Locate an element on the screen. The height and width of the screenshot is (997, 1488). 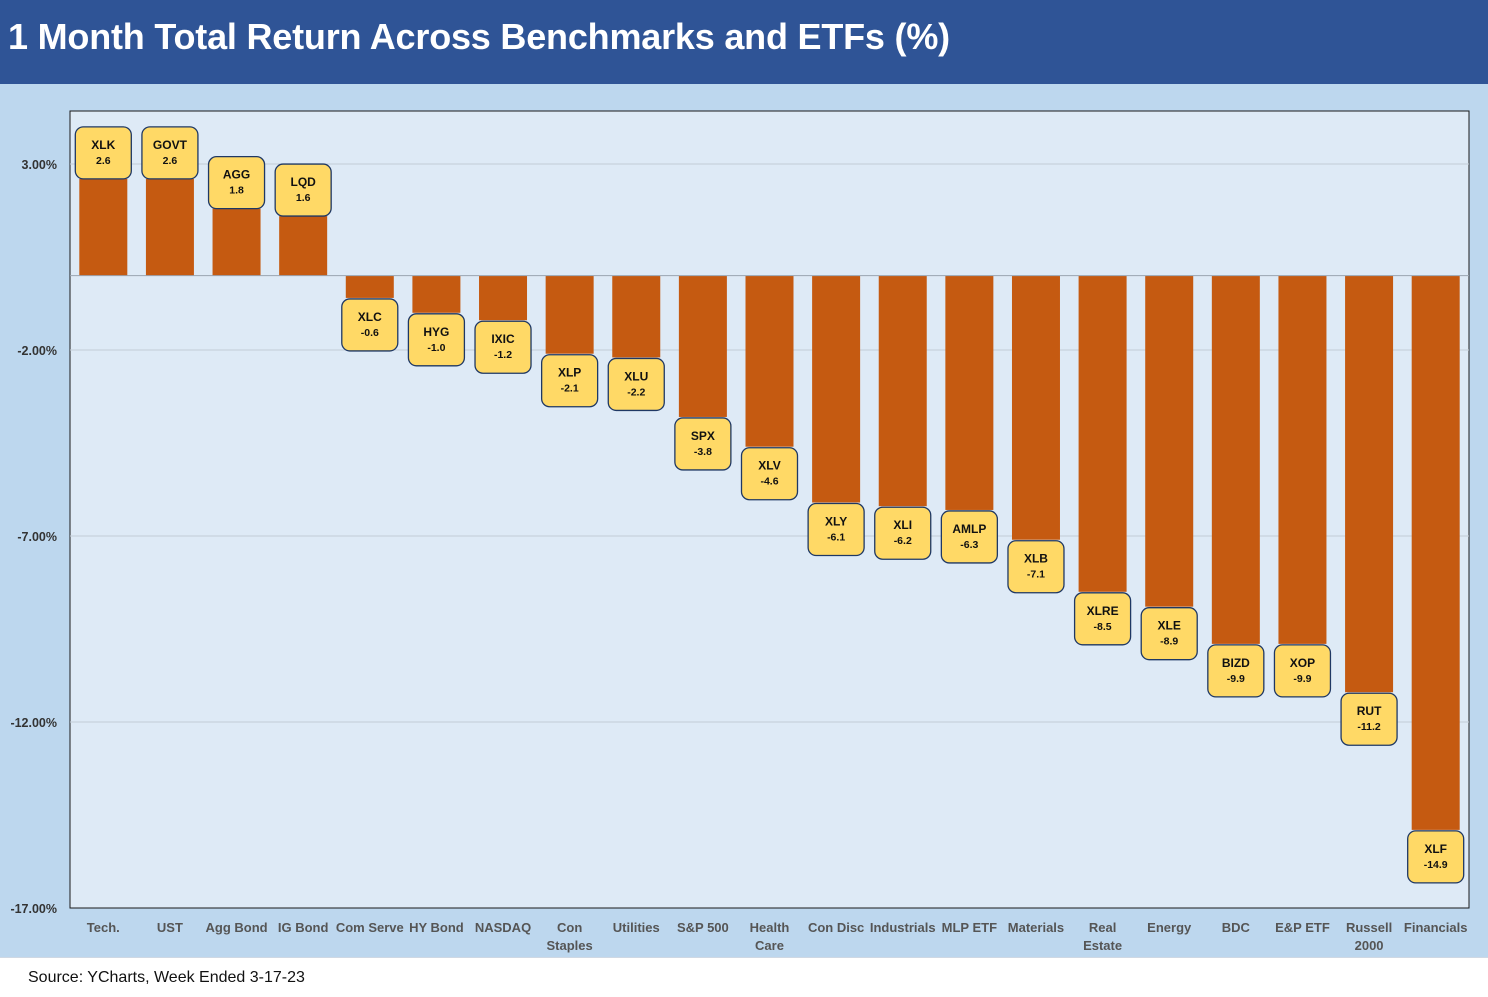
category-label: MLP ETF is located at coordinates (969, 927).